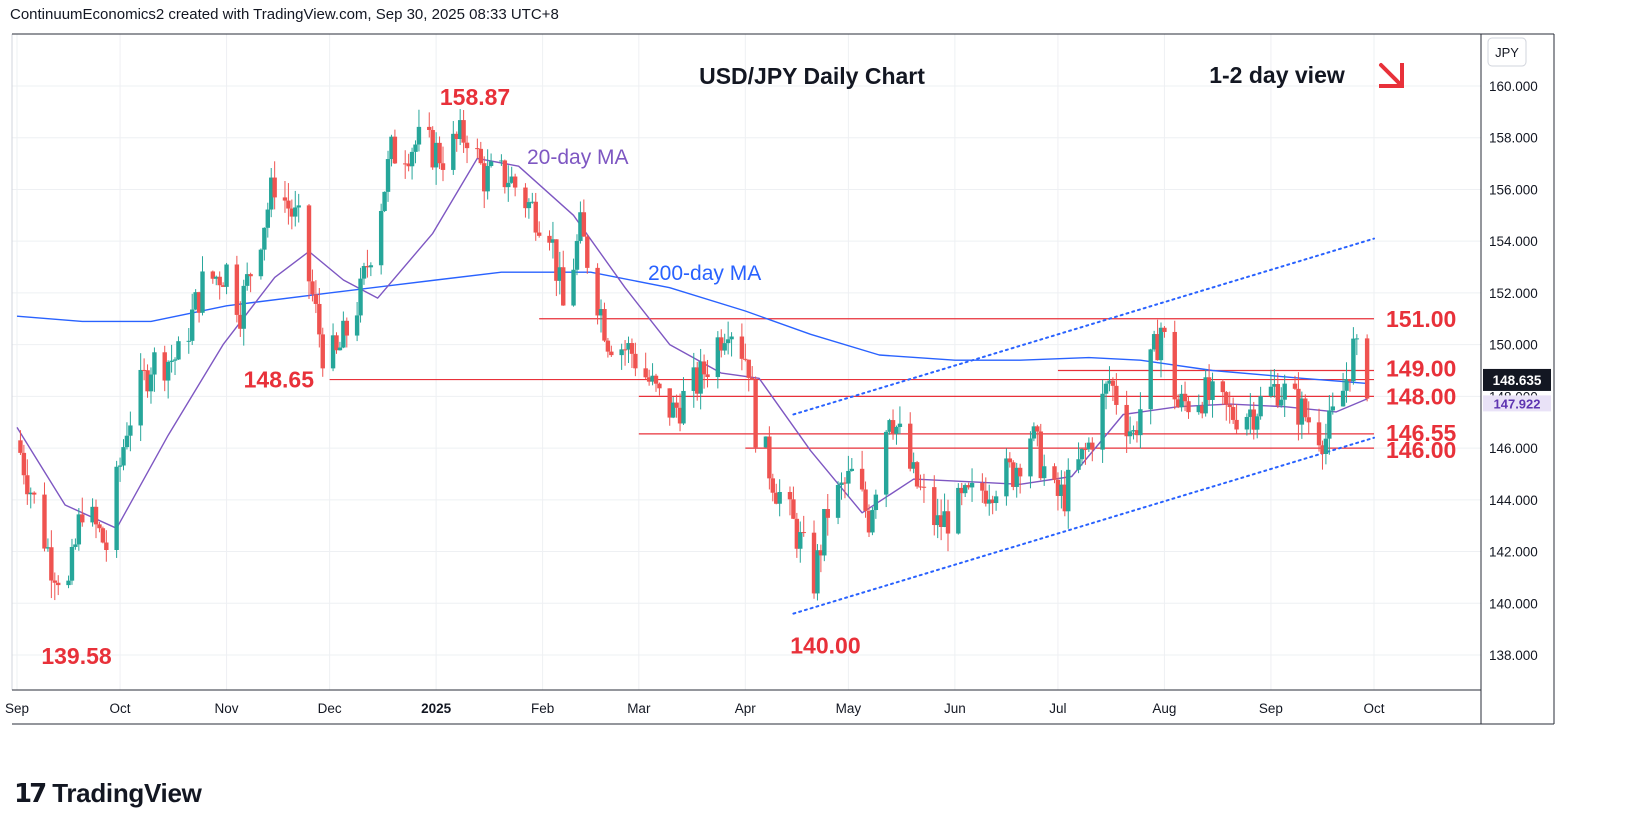  Describe the element at coordinates (1513, 655) in the screenshot. I see `y-tick-label: 138.000` at that location.